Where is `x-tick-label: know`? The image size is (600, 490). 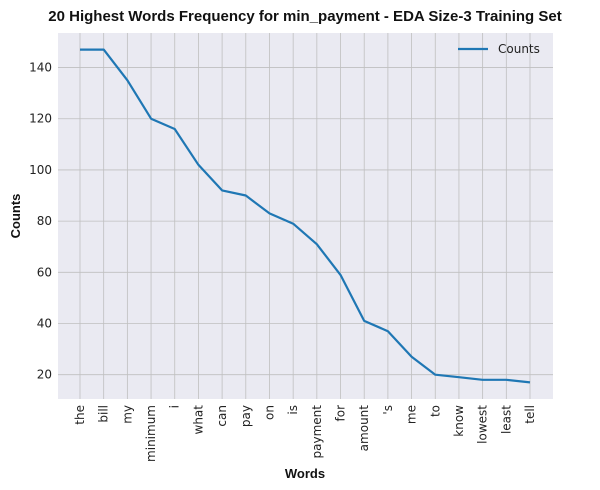
x-tick-label: know is located at coordinates (459, 421).